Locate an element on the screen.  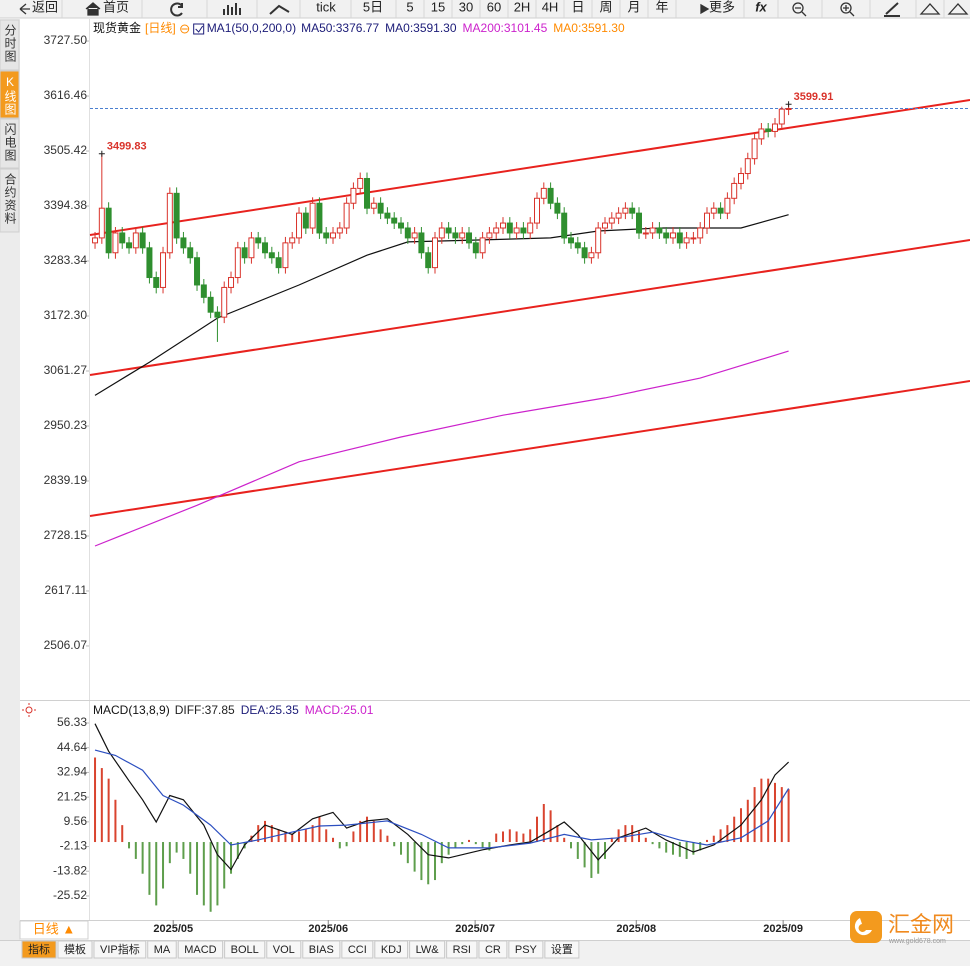
toolbar-button: 周 is located at coordinates (605, 7).